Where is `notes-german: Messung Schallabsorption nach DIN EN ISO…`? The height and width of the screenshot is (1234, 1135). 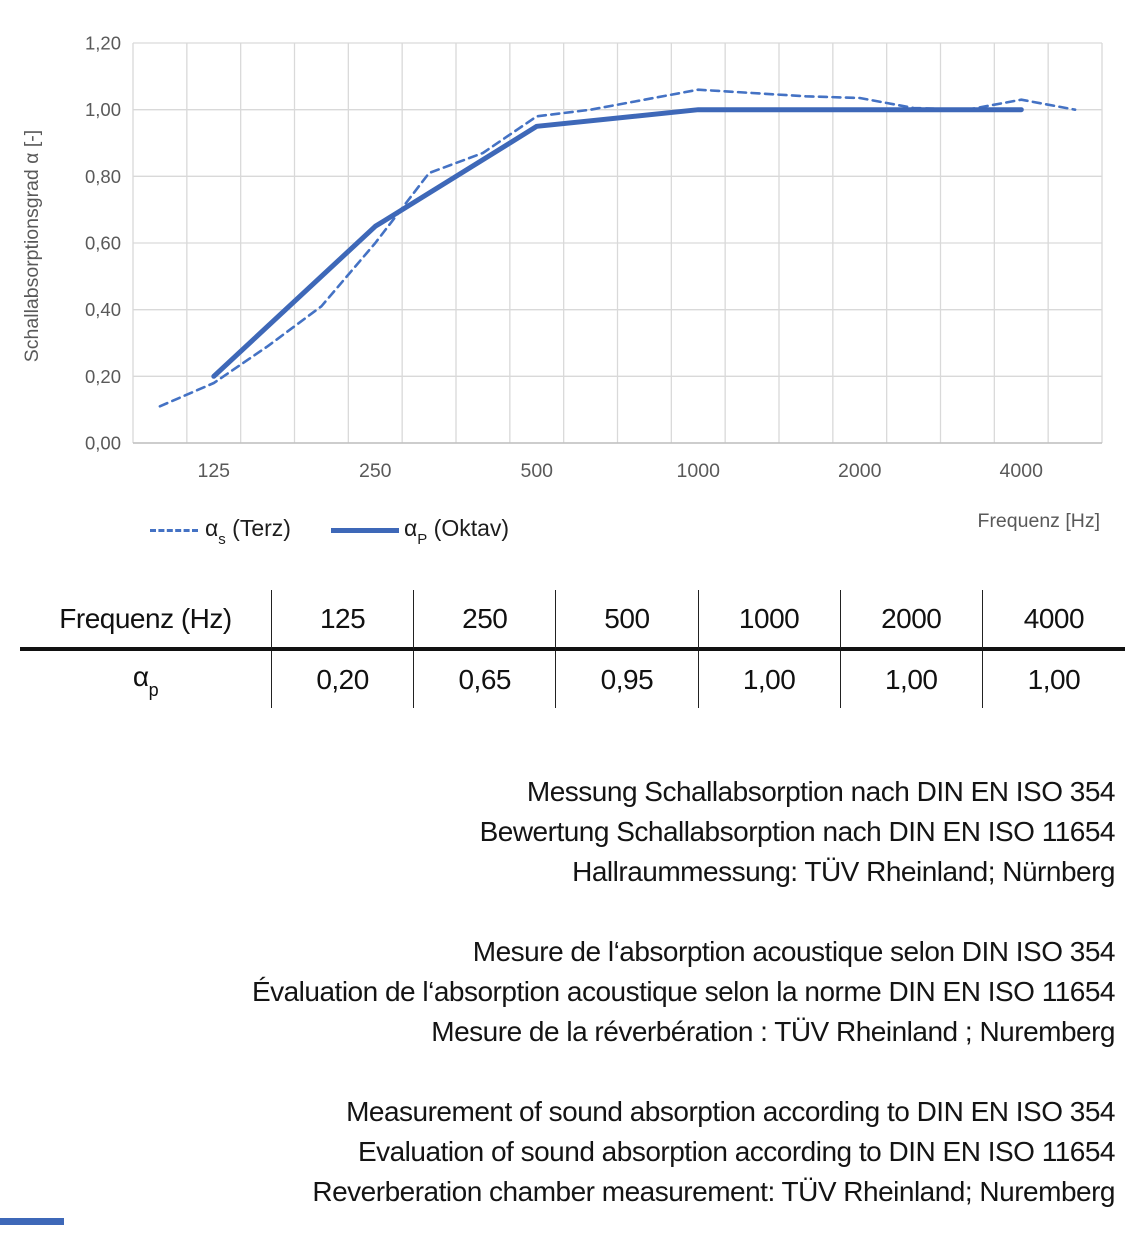 notes-german: Messung Schallabsorption nach DIN EN ISO… is located at coordinates (568, 832).